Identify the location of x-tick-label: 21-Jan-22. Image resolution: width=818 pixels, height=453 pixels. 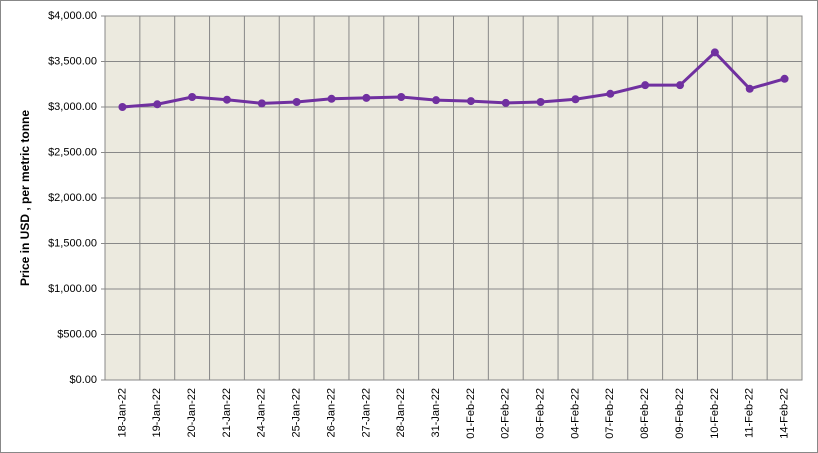
(227, 413).